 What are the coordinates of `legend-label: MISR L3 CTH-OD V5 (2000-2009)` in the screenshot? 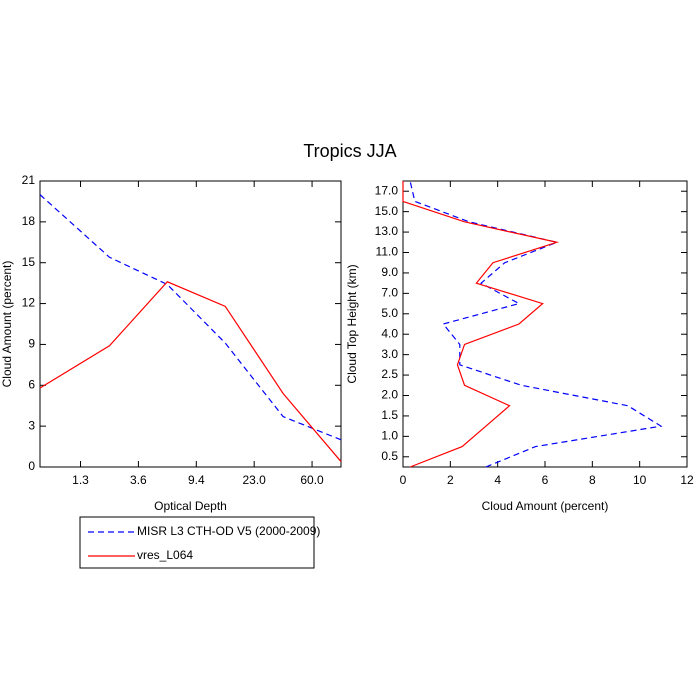 It's located at (228, 531).